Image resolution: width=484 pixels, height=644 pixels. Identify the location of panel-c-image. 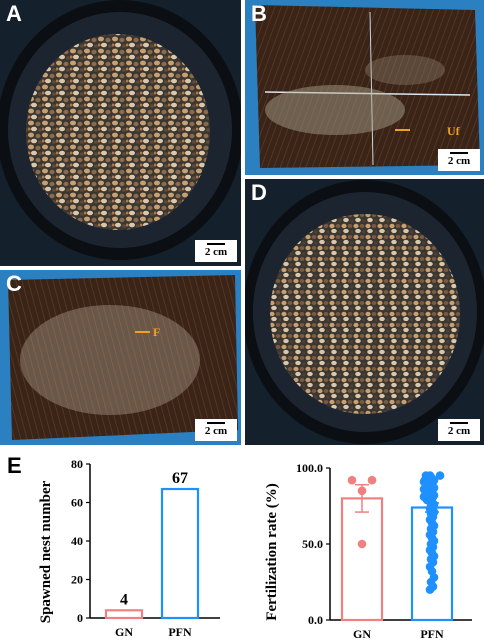
(123, 357).